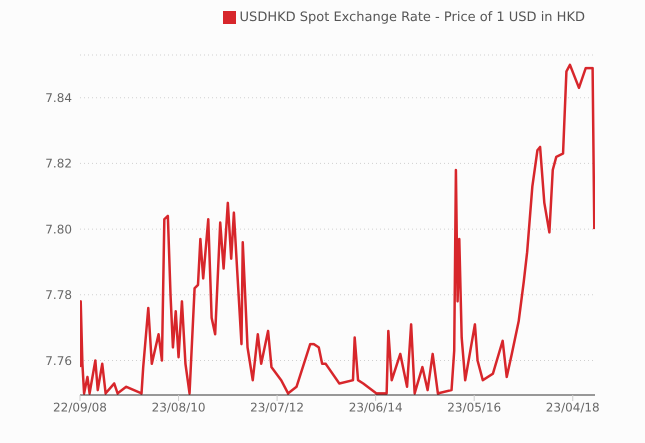 Image resolution: width=645 pixels, height=443 pixels. Describe the element at coordinates (375, 407) in the screenshot. I see `x-tick-label: 23/06/14` at that location.